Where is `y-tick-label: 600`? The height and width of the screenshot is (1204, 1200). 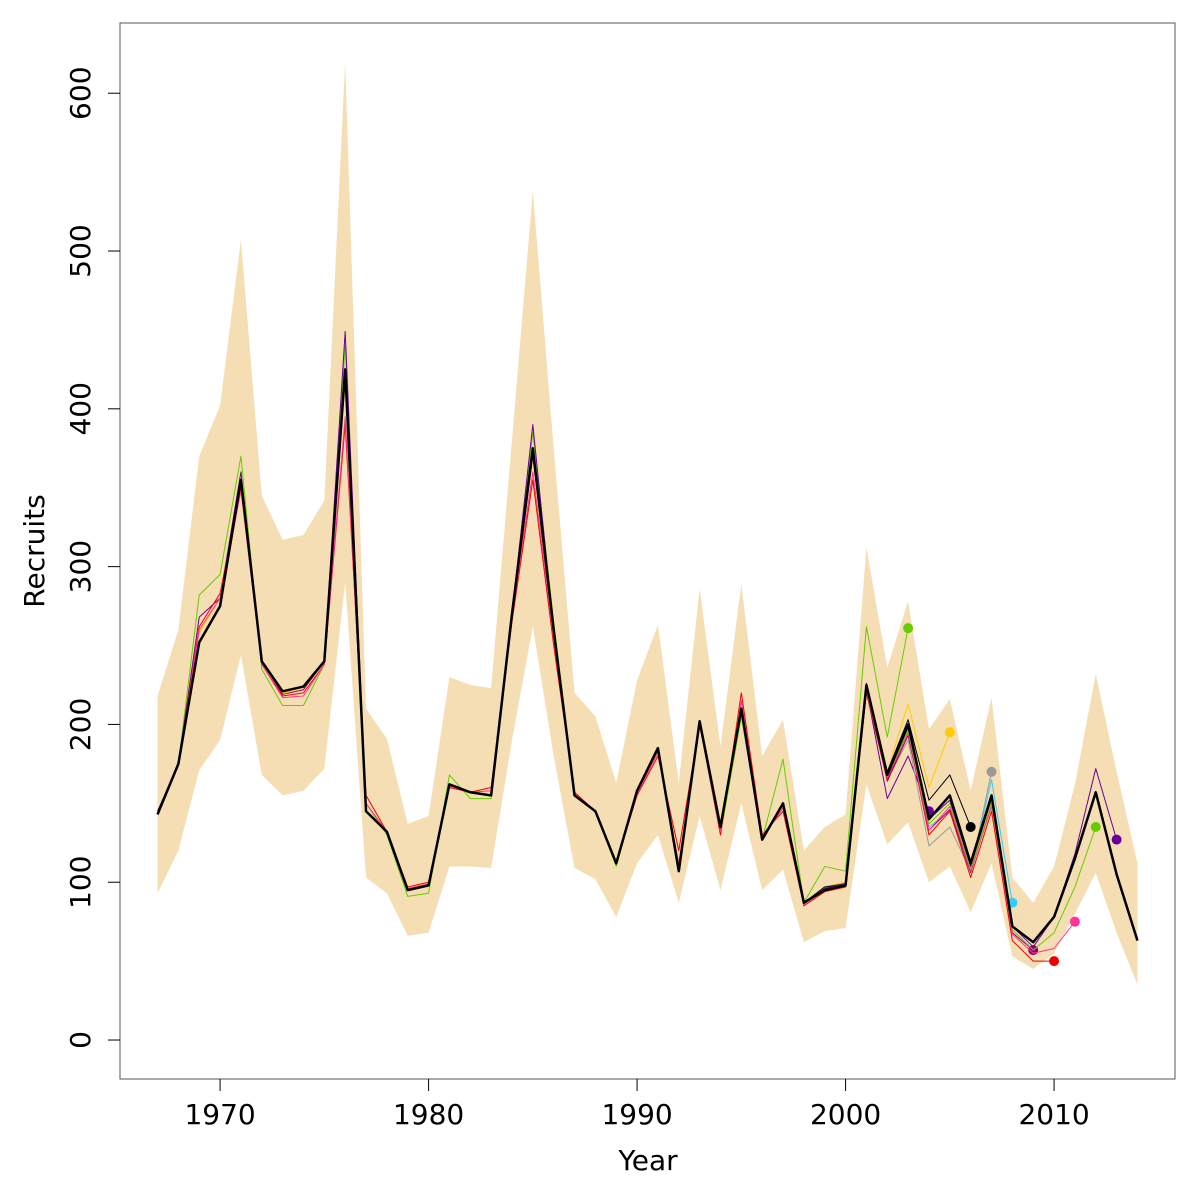
y-tick-label: 600 is located at coordinates (80, 92).